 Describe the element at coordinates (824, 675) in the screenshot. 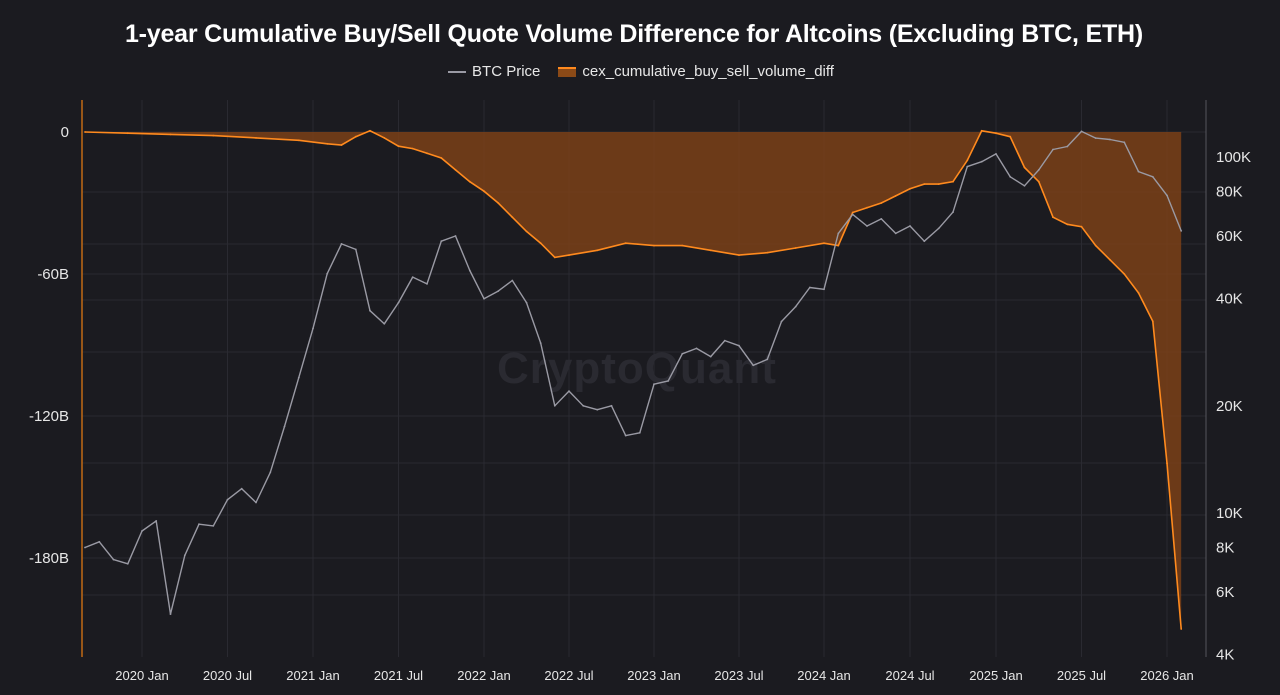

I see `x-tick-label: 2024 Jan` at that location.